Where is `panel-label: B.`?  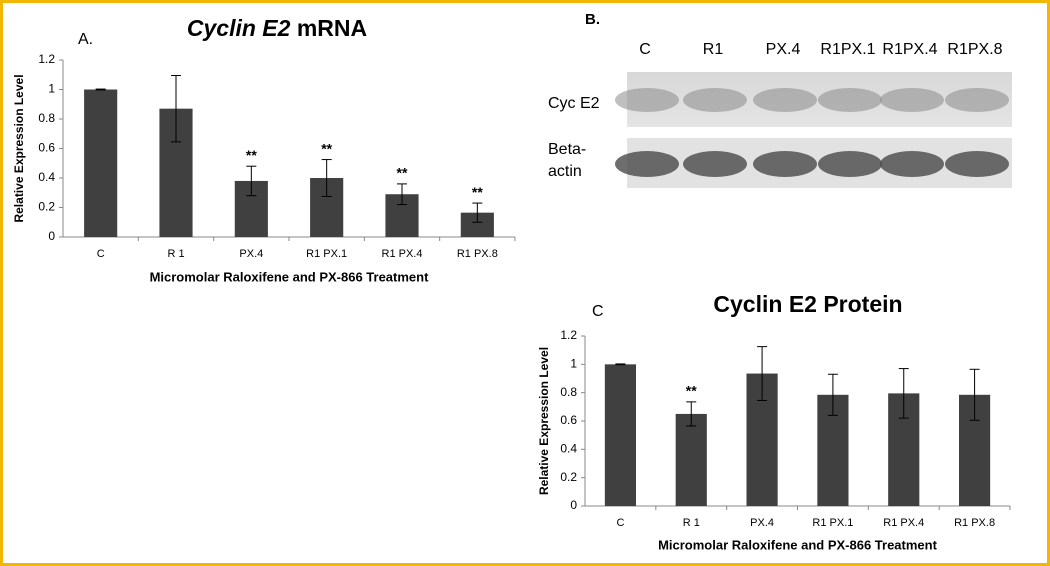
panel-label: B. is located at coordinates (592, 19).